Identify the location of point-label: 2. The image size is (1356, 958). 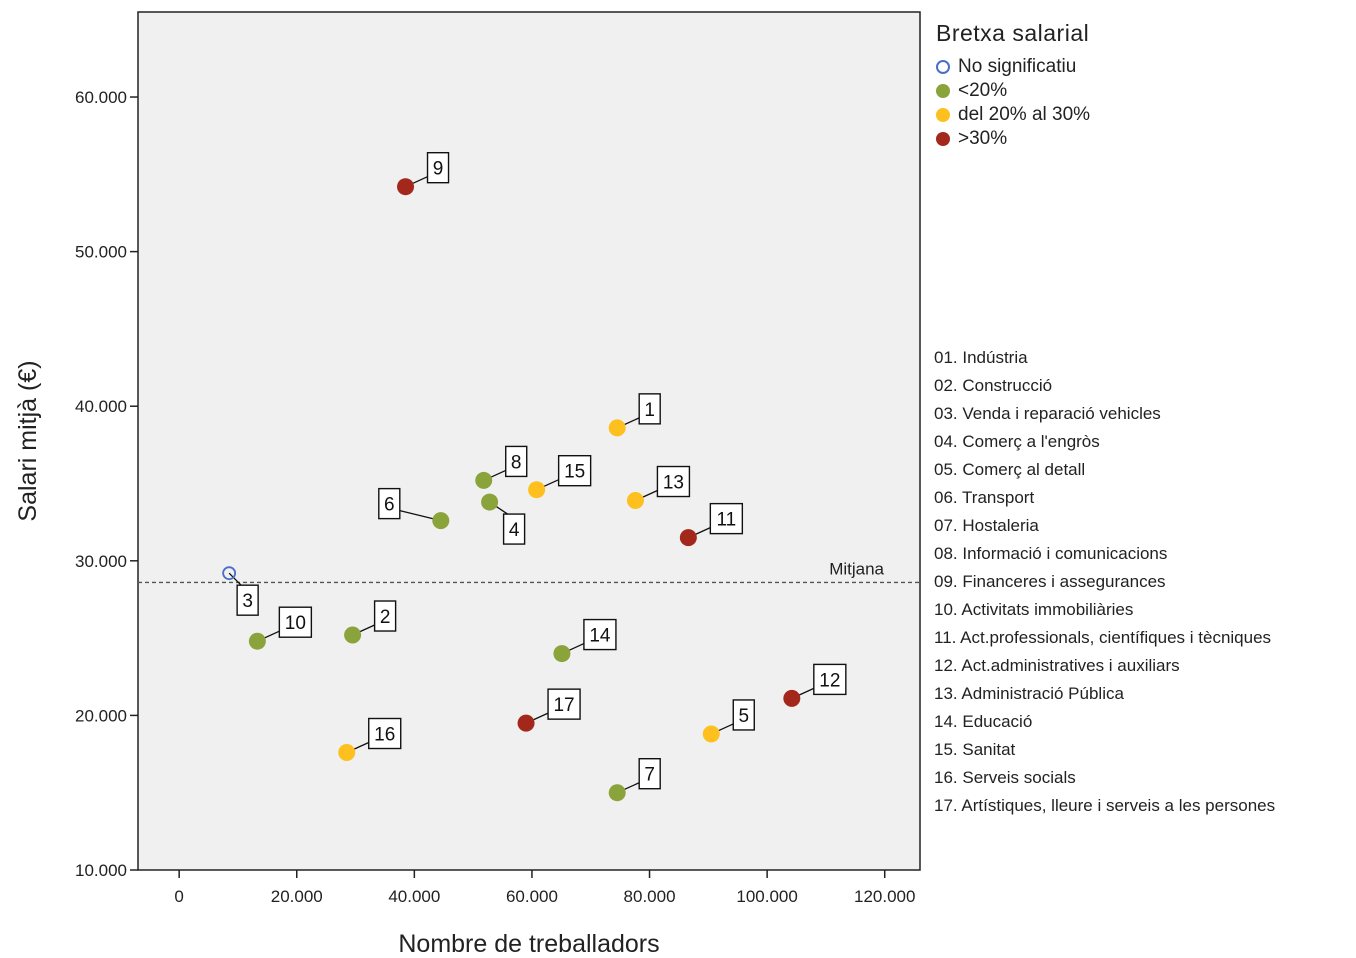
(385, 617).